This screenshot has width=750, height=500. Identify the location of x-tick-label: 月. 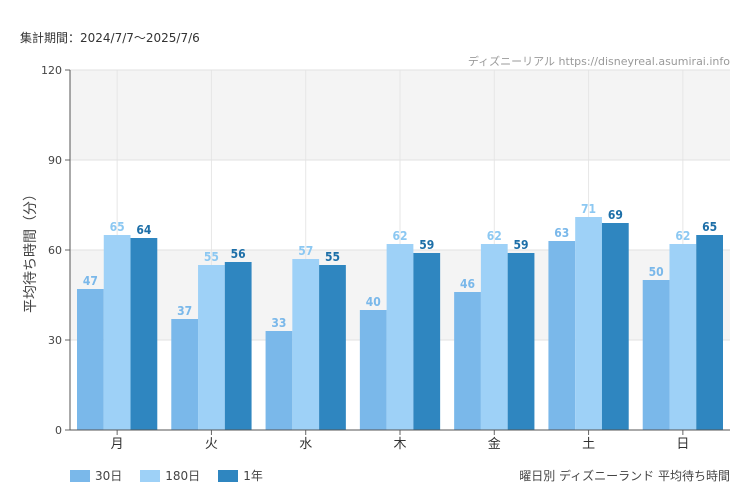
(117, 444).